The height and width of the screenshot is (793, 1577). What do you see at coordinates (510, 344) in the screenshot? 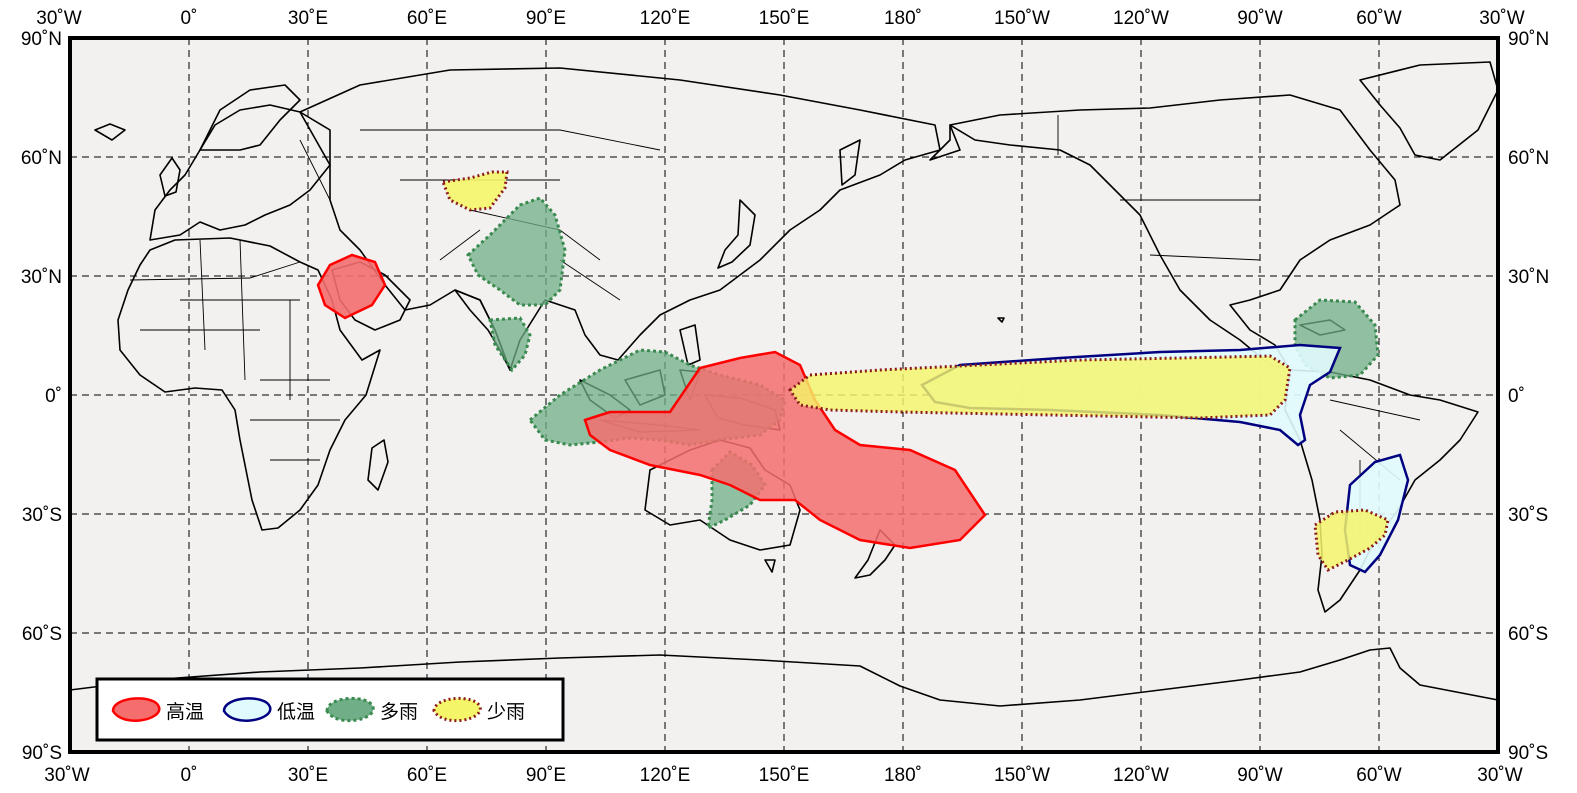
I see `wet-region-india` at bounding box center [510, 344].